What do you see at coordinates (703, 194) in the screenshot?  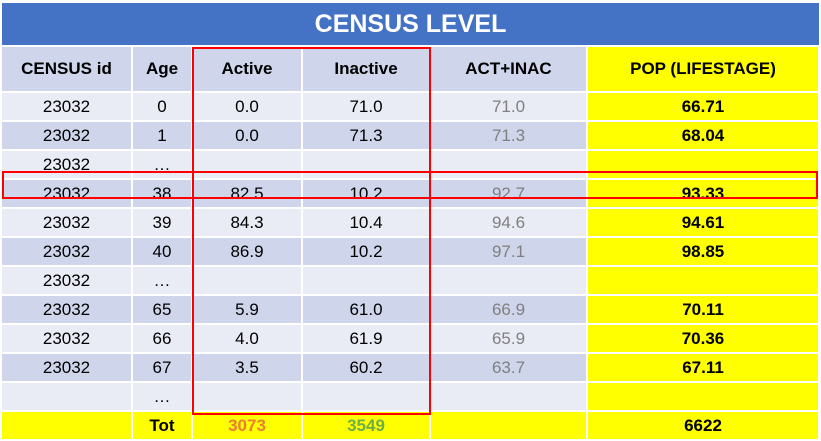 I see `cell-pop: 93.33` at bounding box center [703, 194].